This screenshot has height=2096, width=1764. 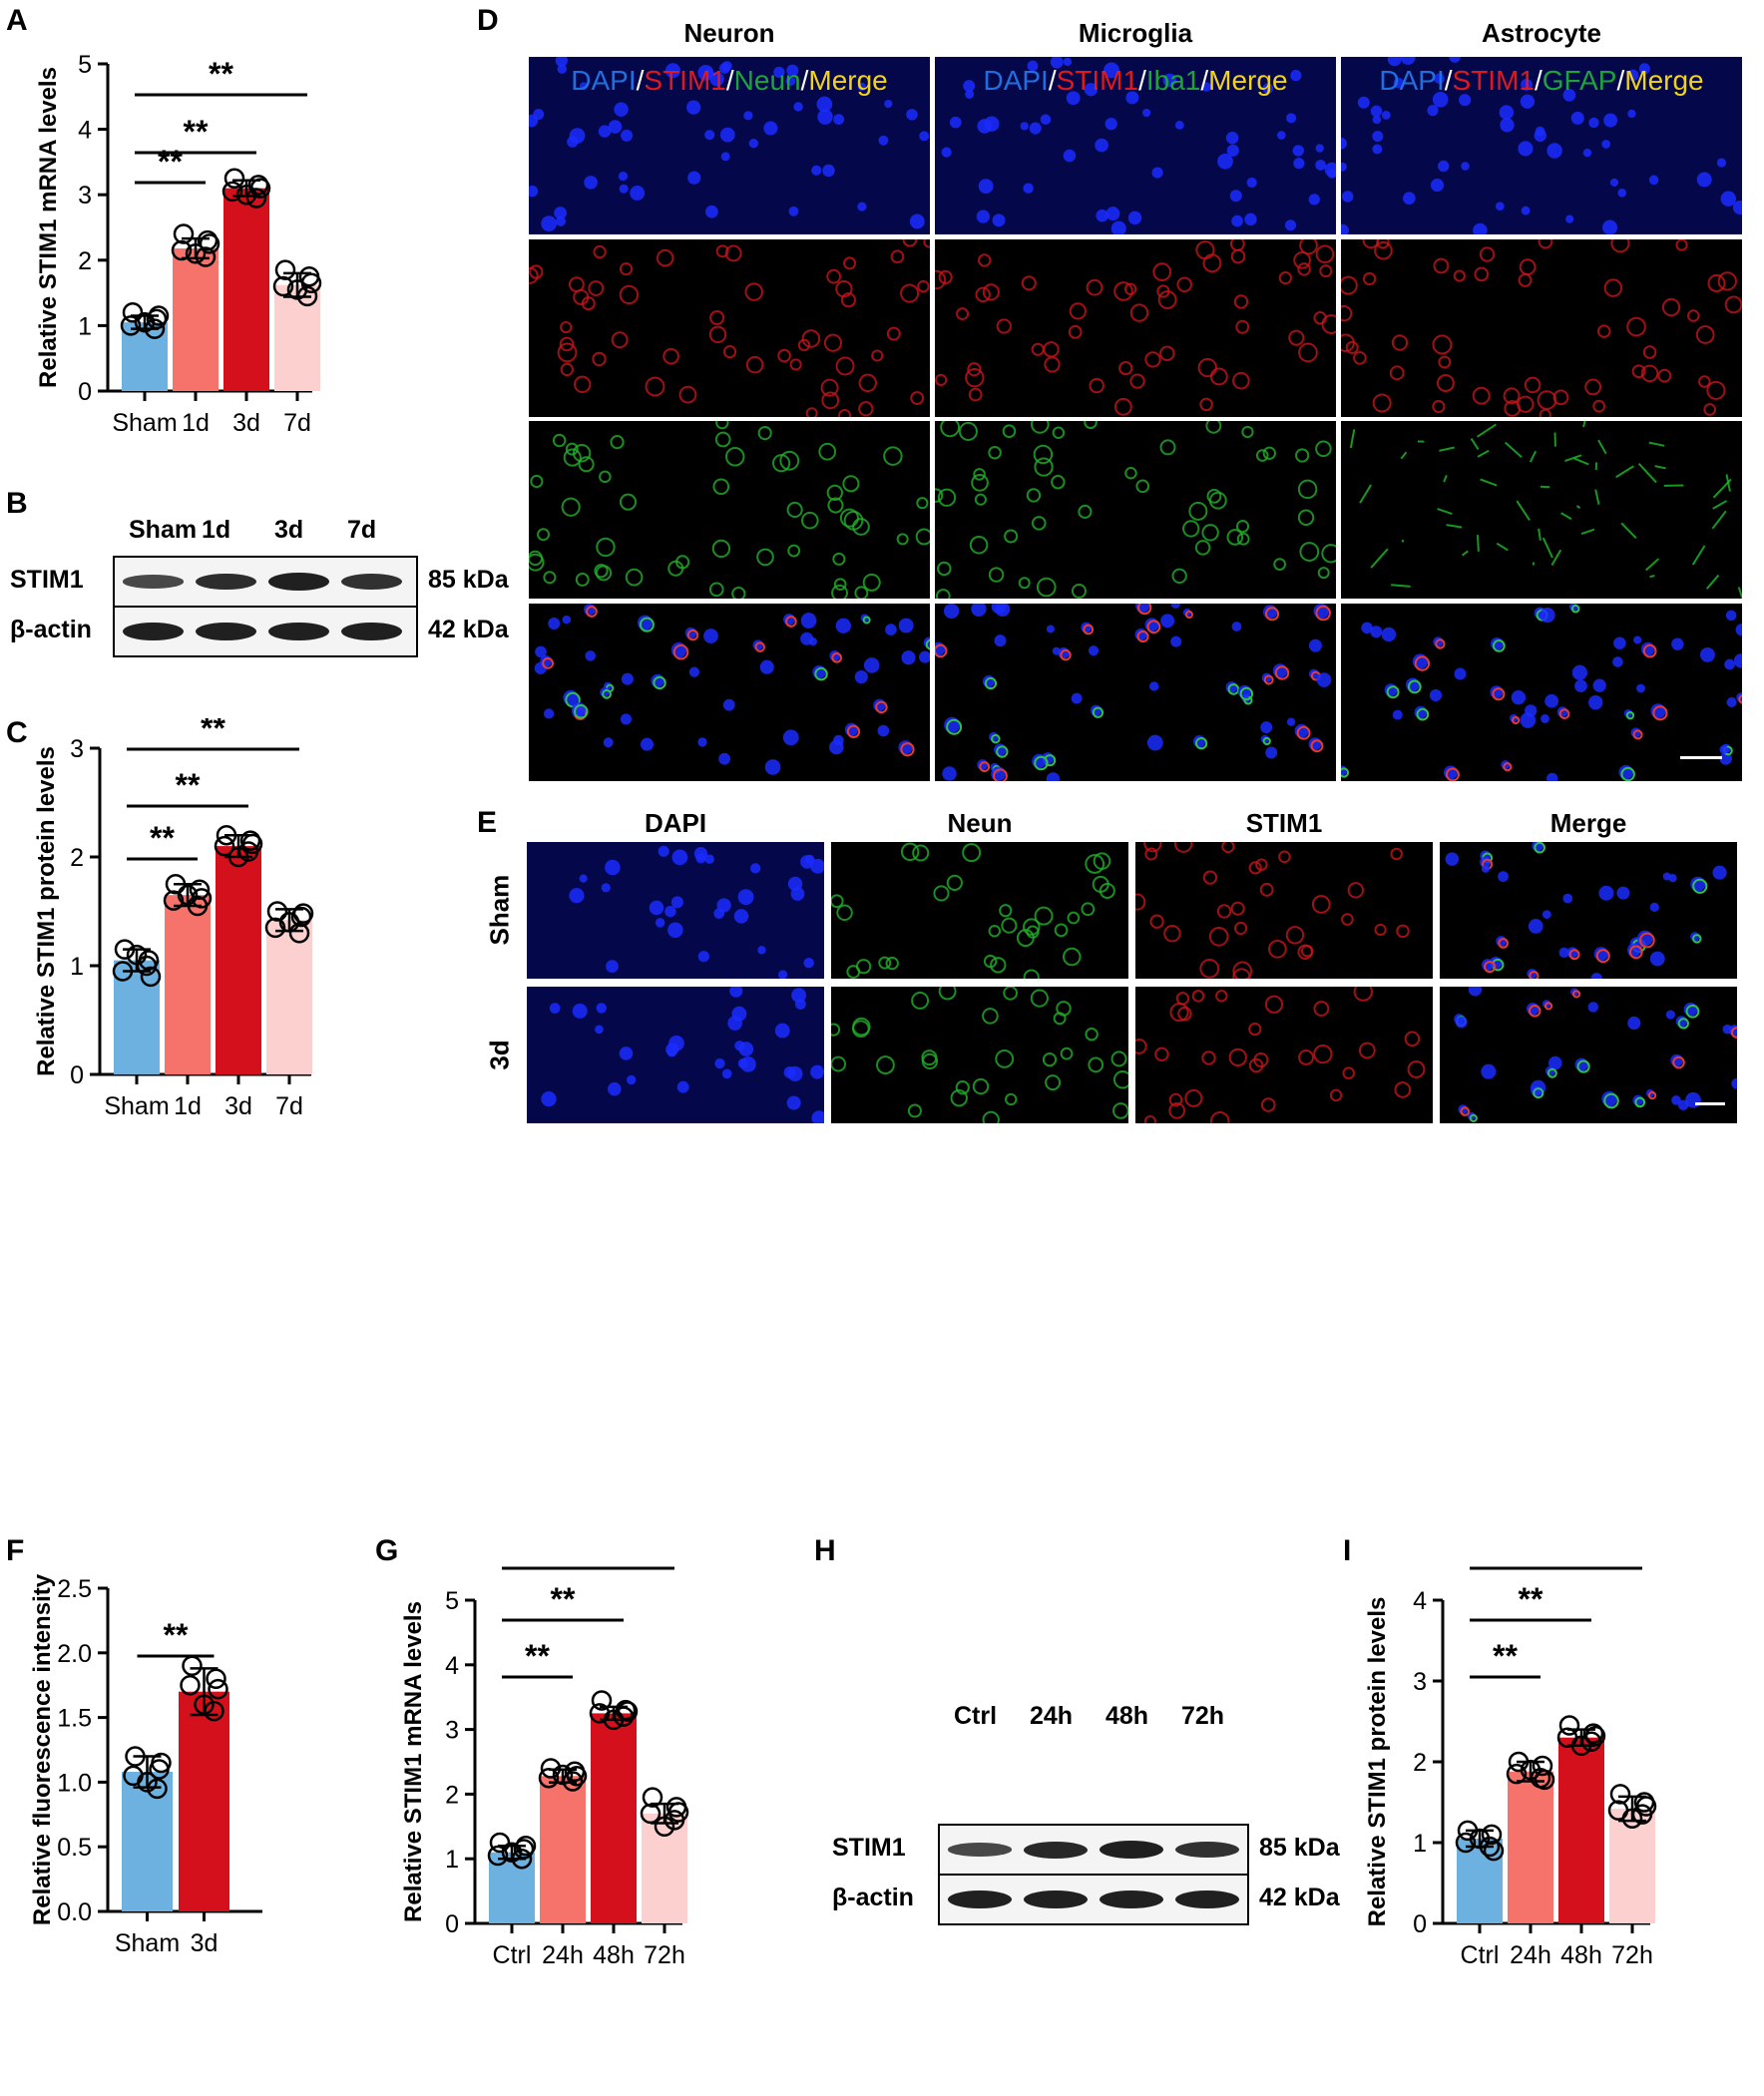 What do you see at coordinates (1097, 81) in the screenshot?
I see `channel-label-part: STIM1` at bounding box center [1097, 81].